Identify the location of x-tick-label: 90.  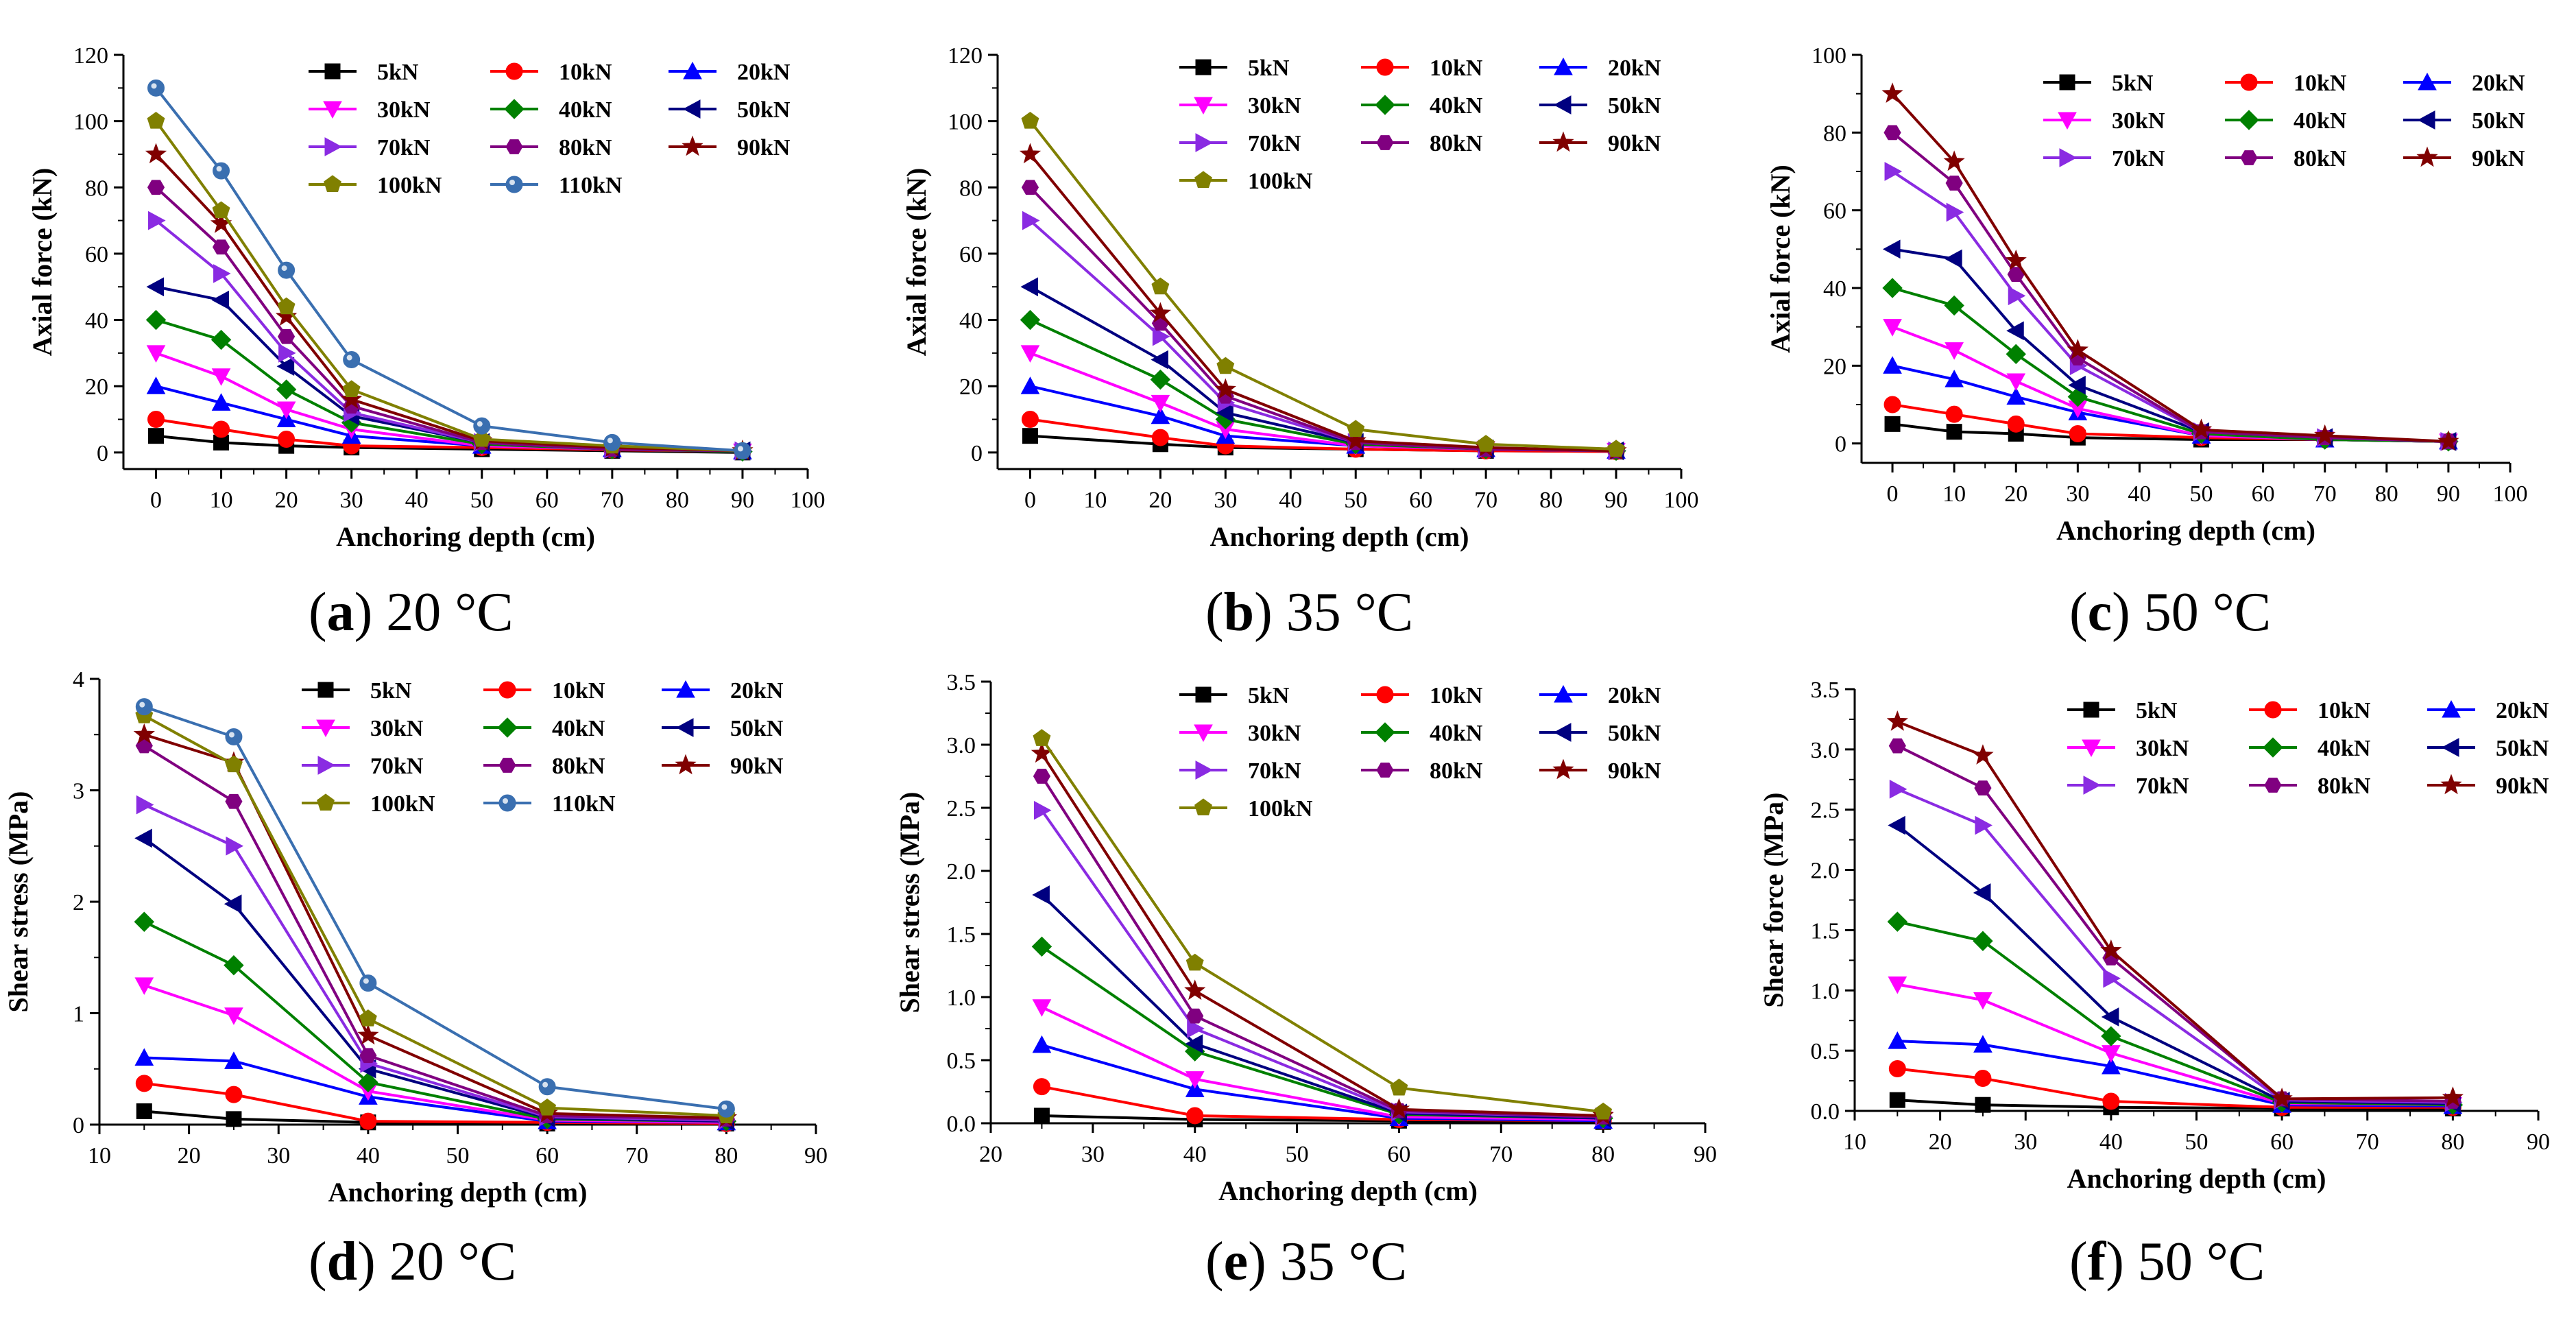
(1616, 500).